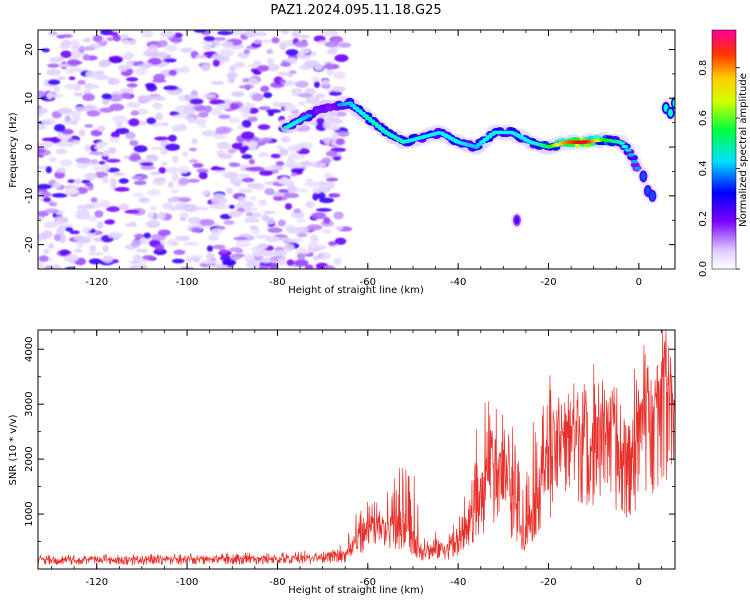 The width and height of the screenshot is (750, 600). What do you see at coordinates (96, 282) in the screenshot?
I see `spectrogram-xtick-label: -120` at bounding box center [96, 282].